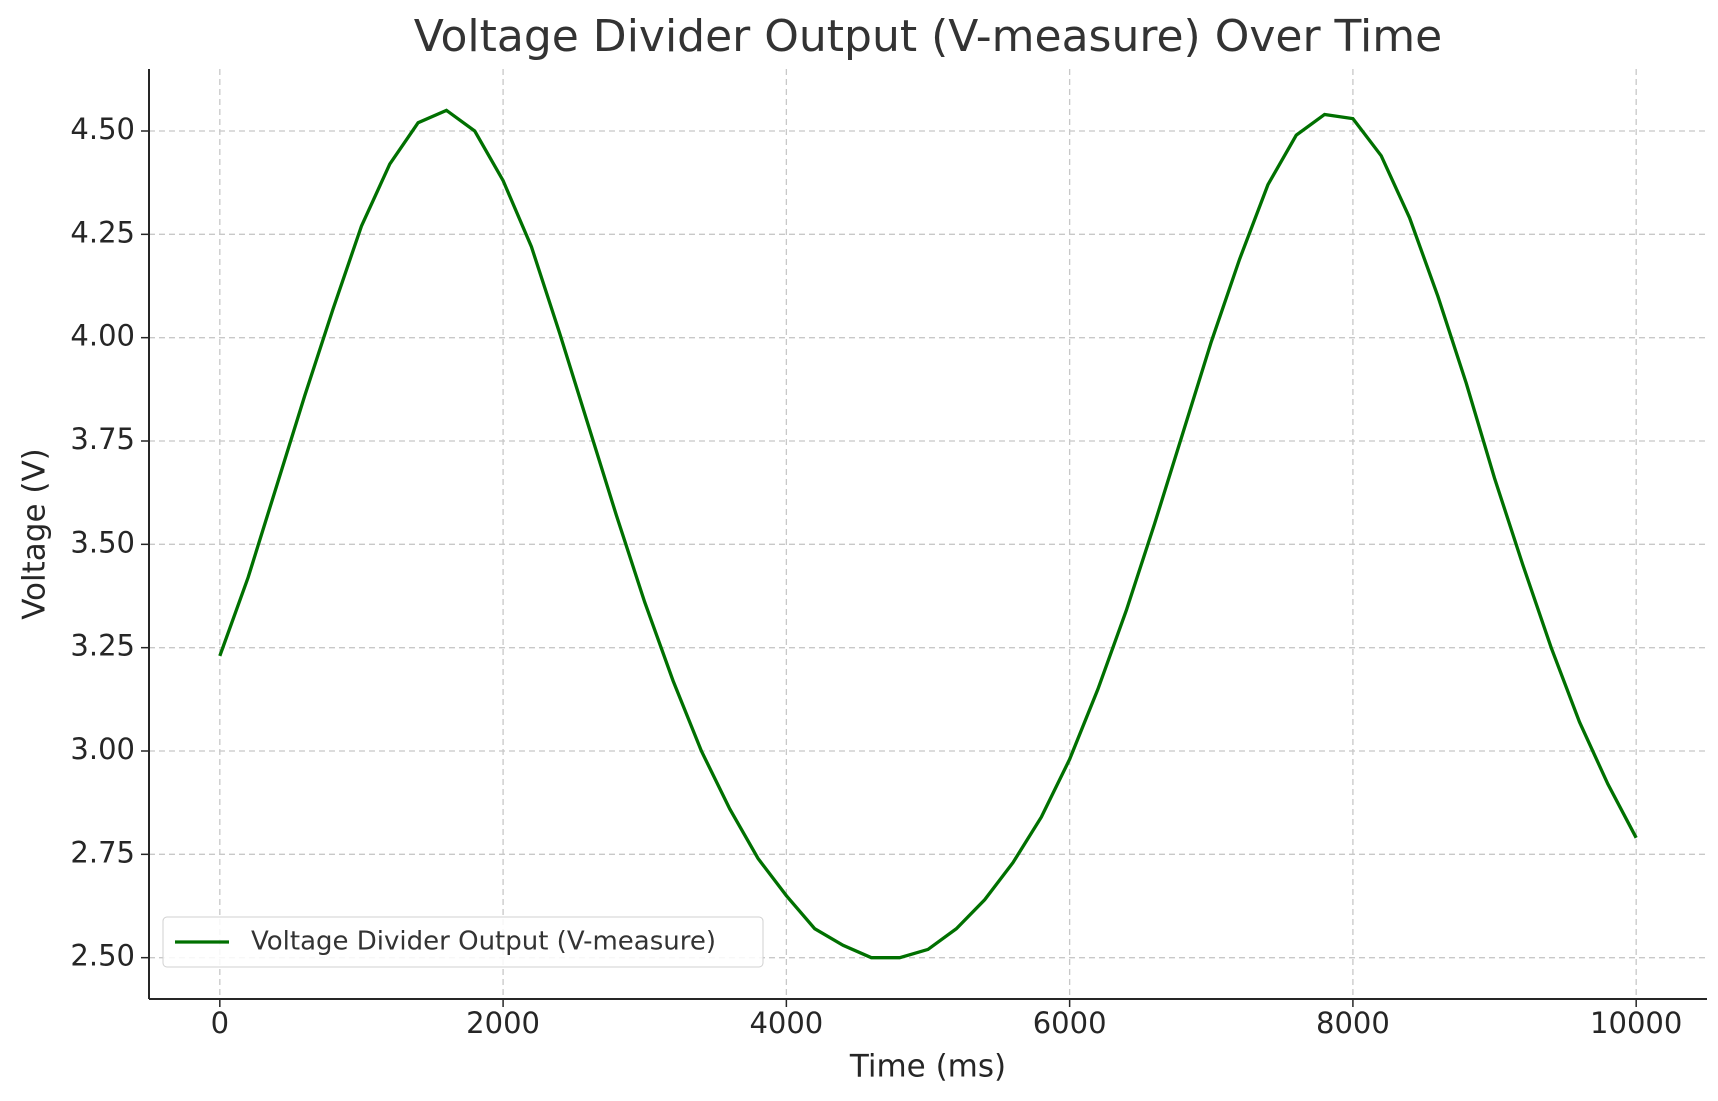 This screenshot has width=1718, height=1101. Describe the element at coordinates (483, 942) in the screenshot. I see `legend-label: Voltage Divider Output (V-measure)` at that location.